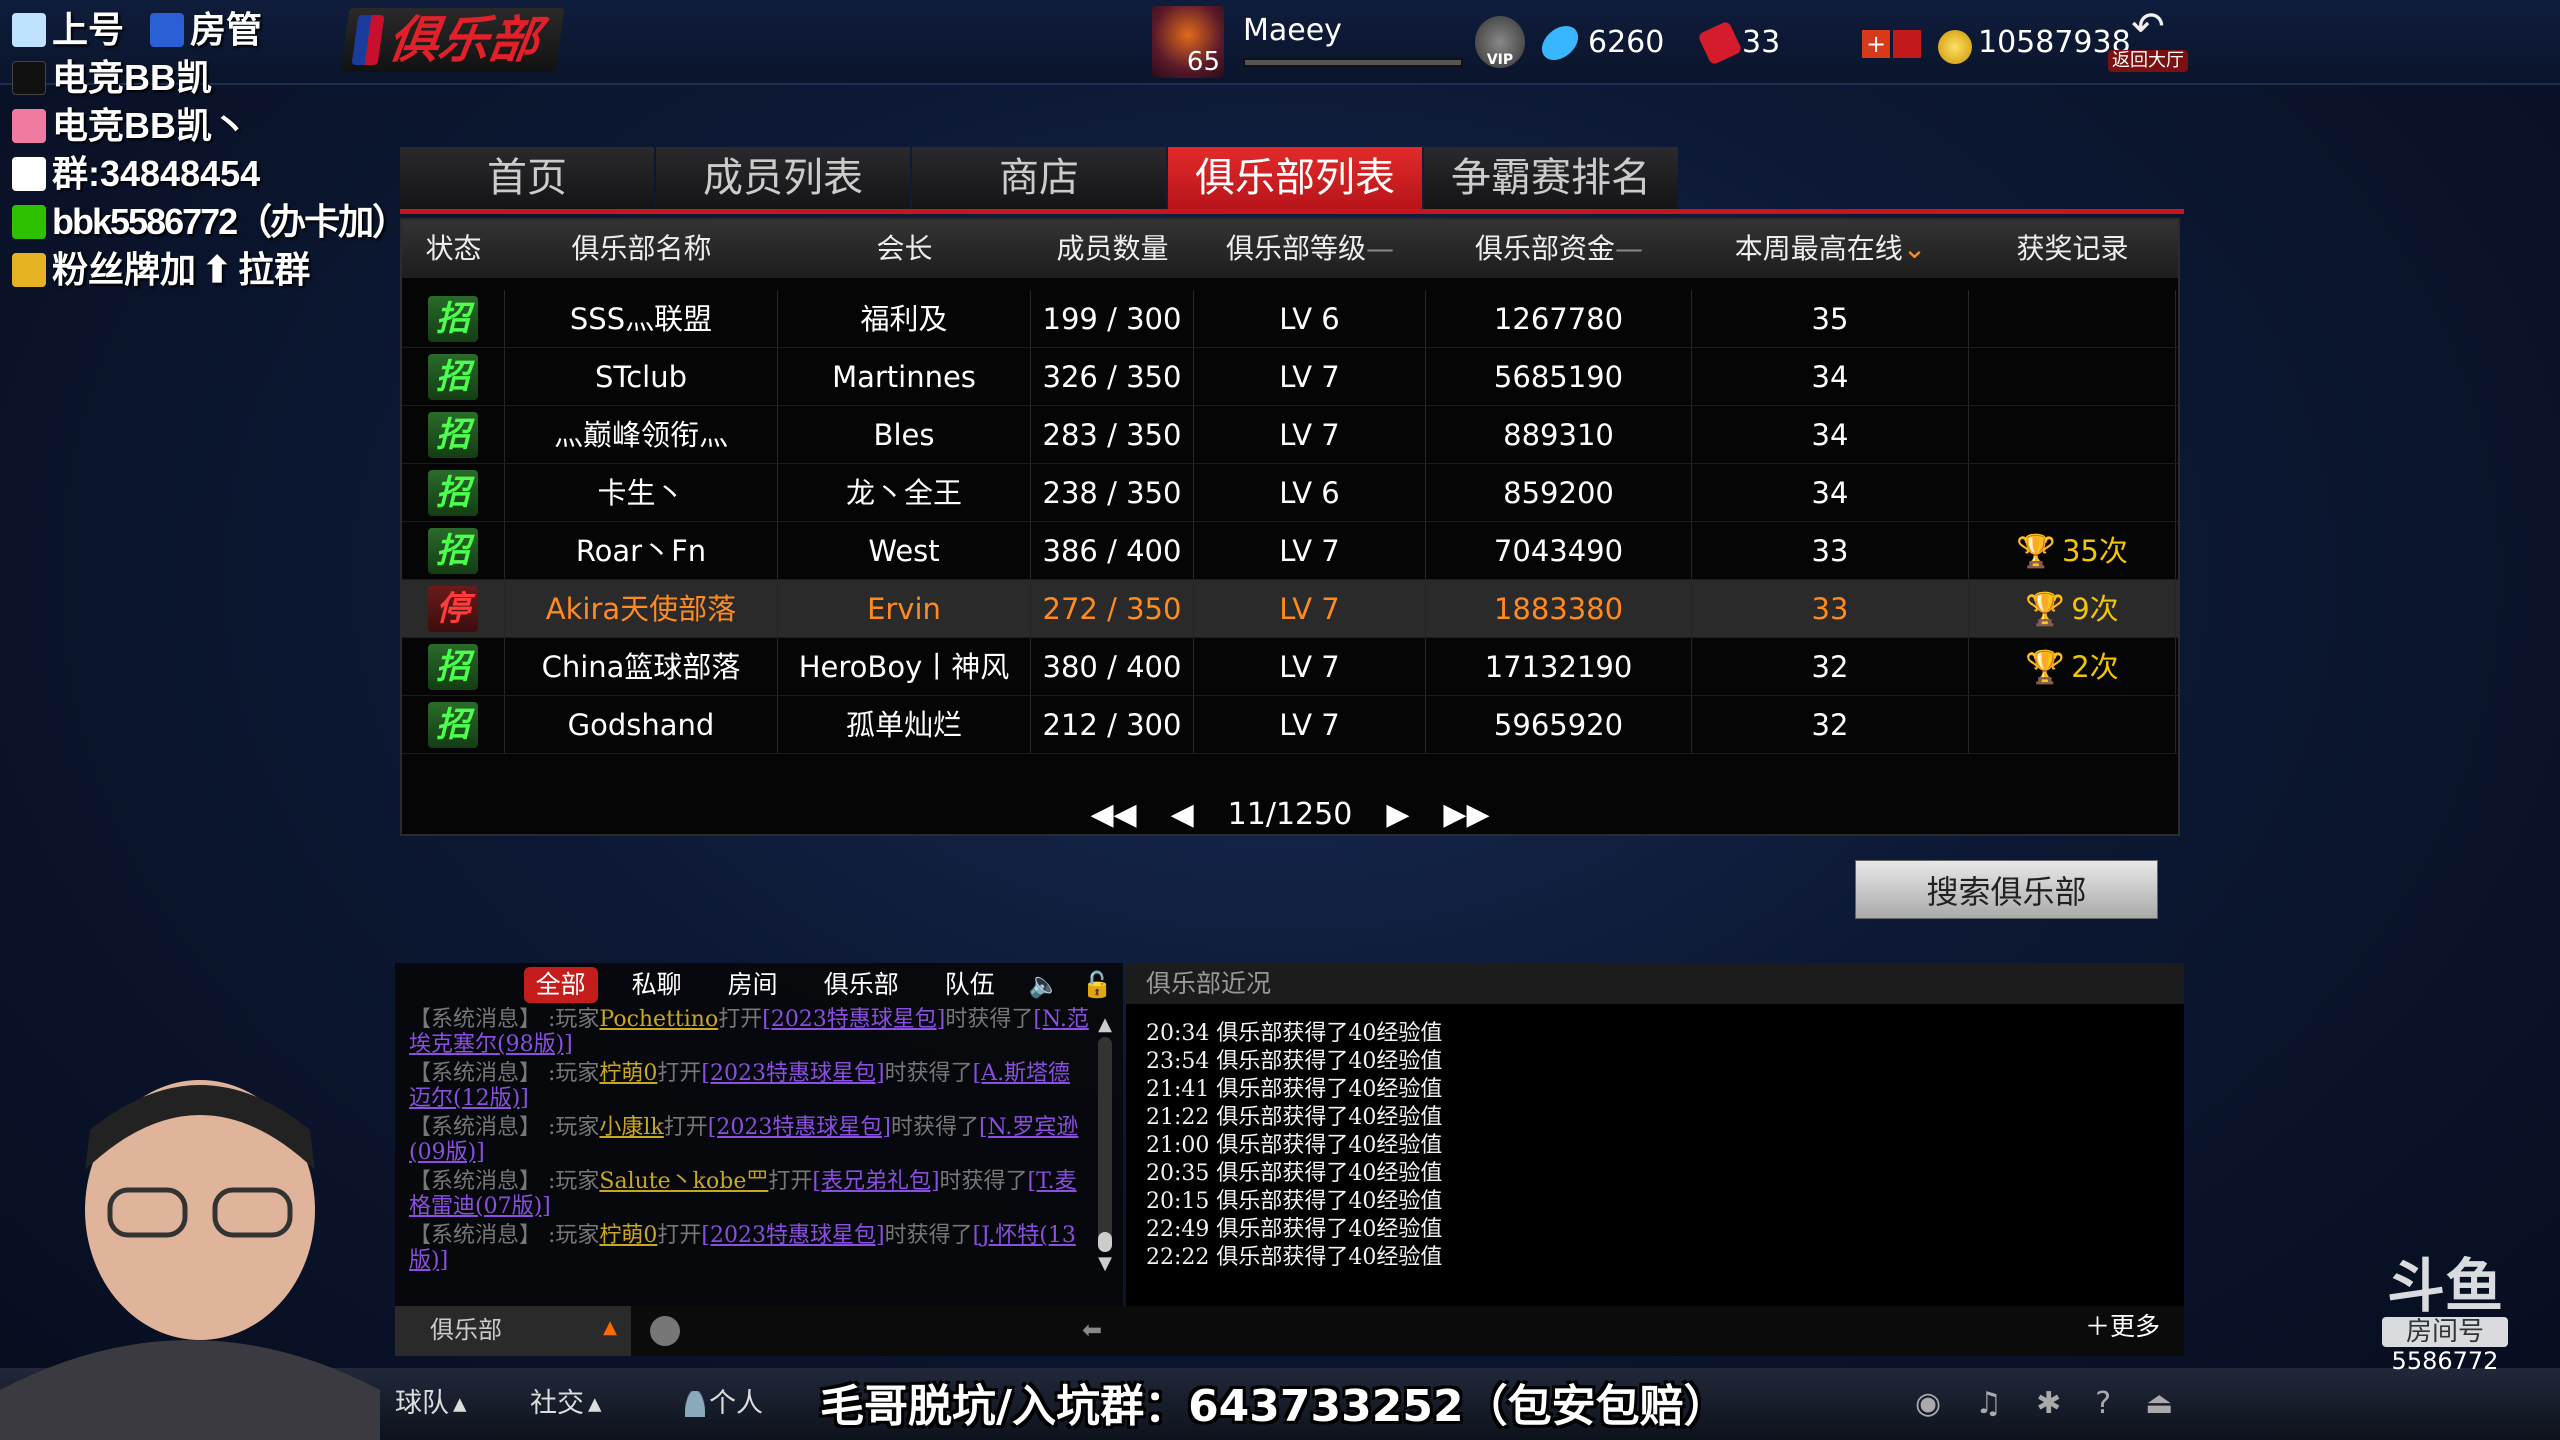 This screenshot has height=1440, width=2560. Describe the element at coordinates (749, 1032) in the screenshot. I see `msg-item: [N.范埃克塞尔(98版)]` at that location.